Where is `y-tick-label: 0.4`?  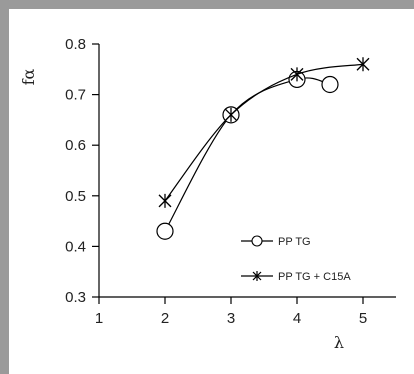 y-tick-label: 0.4 is located at coordinates (75, 246).